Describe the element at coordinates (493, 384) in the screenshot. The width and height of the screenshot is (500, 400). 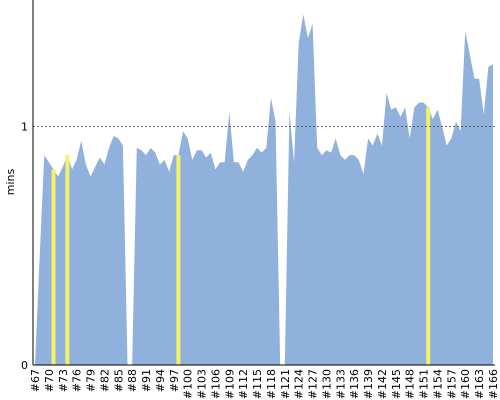
I see `x-tick-label: #166` at that location.